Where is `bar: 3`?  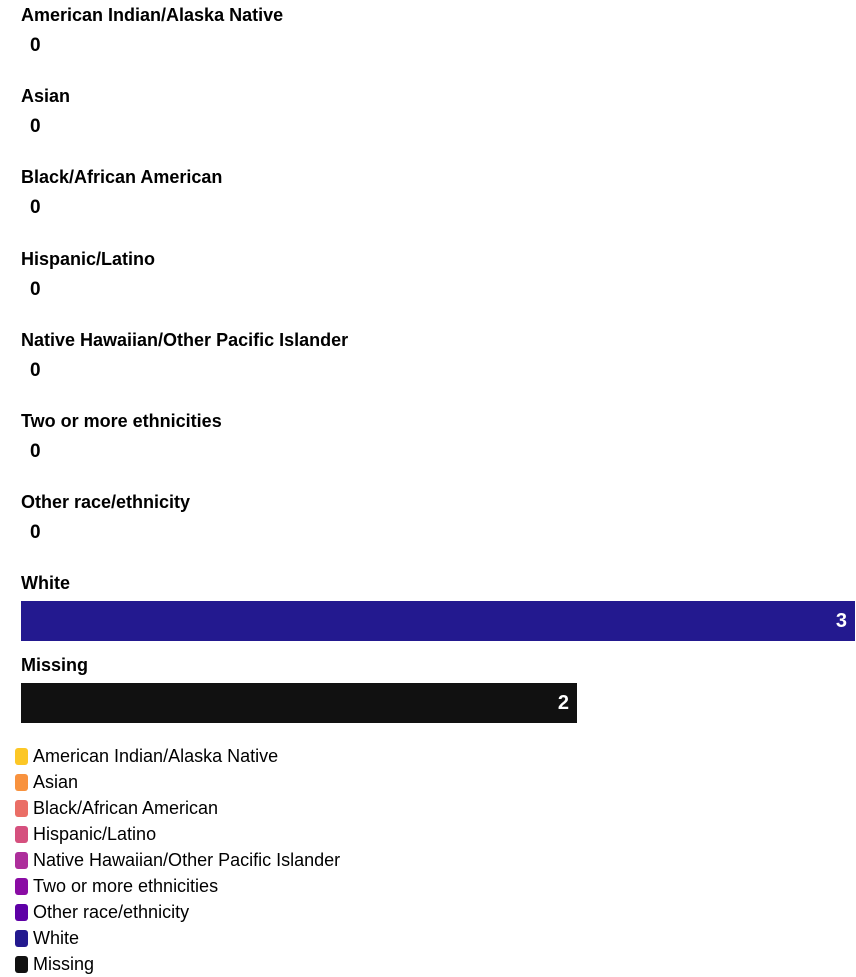
bar: 3 is located at coordinates (438, 621).